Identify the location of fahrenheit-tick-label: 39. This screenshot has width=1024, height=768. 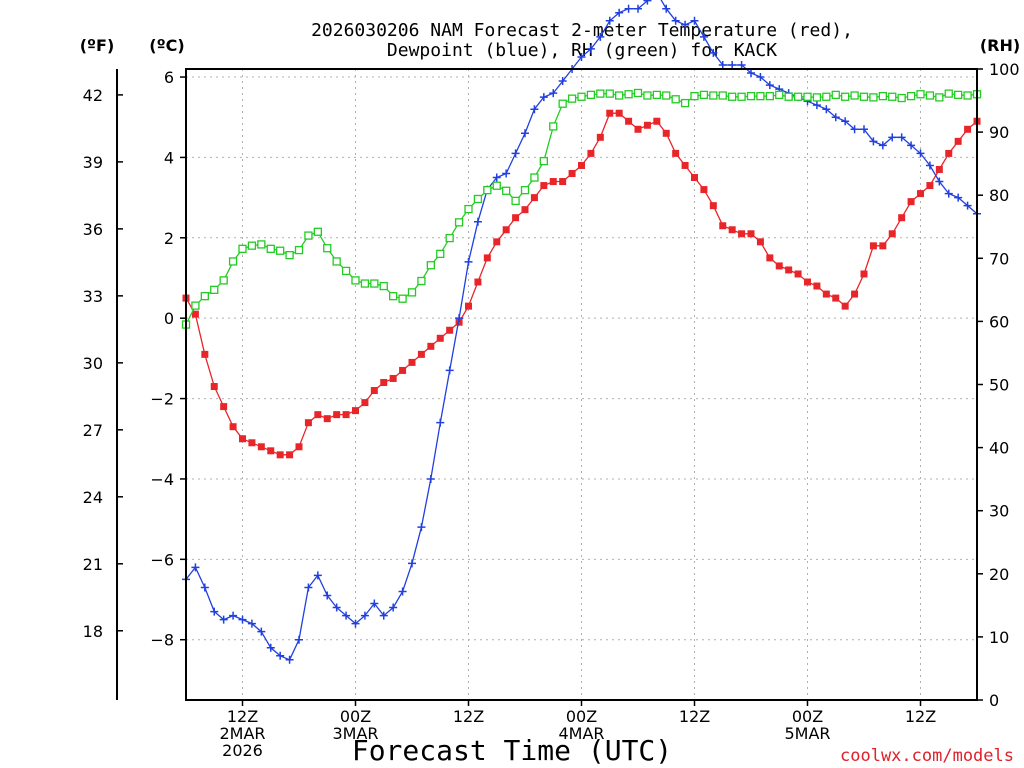
(93, 162).